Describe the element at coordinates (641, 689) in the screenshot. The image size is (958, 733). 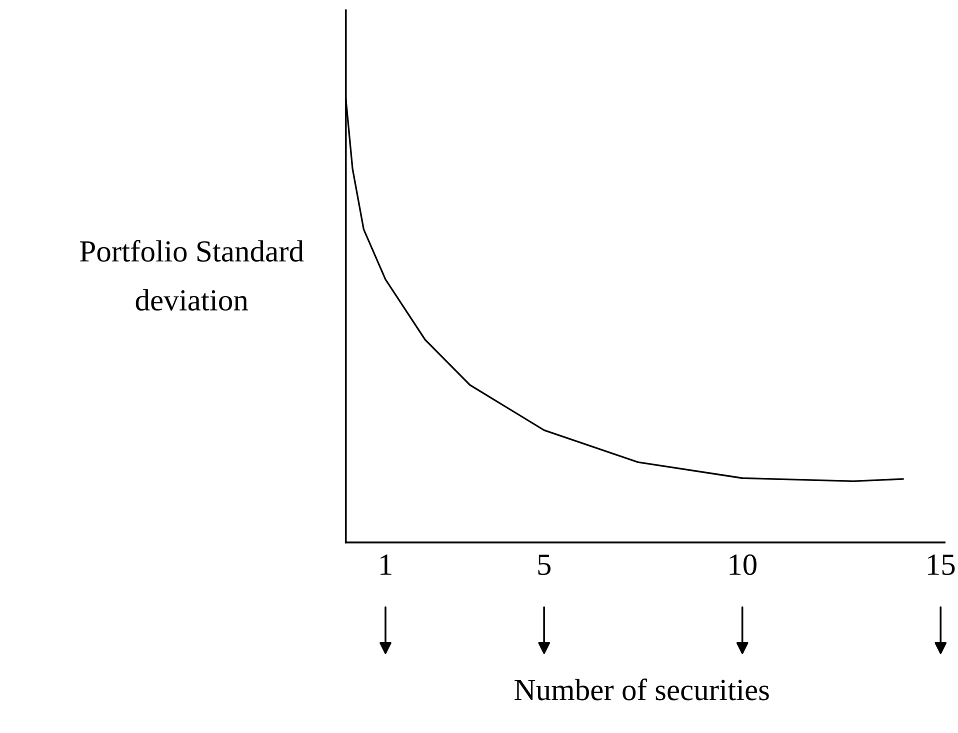
I see `x-axis-title: Number of securities` at that location.